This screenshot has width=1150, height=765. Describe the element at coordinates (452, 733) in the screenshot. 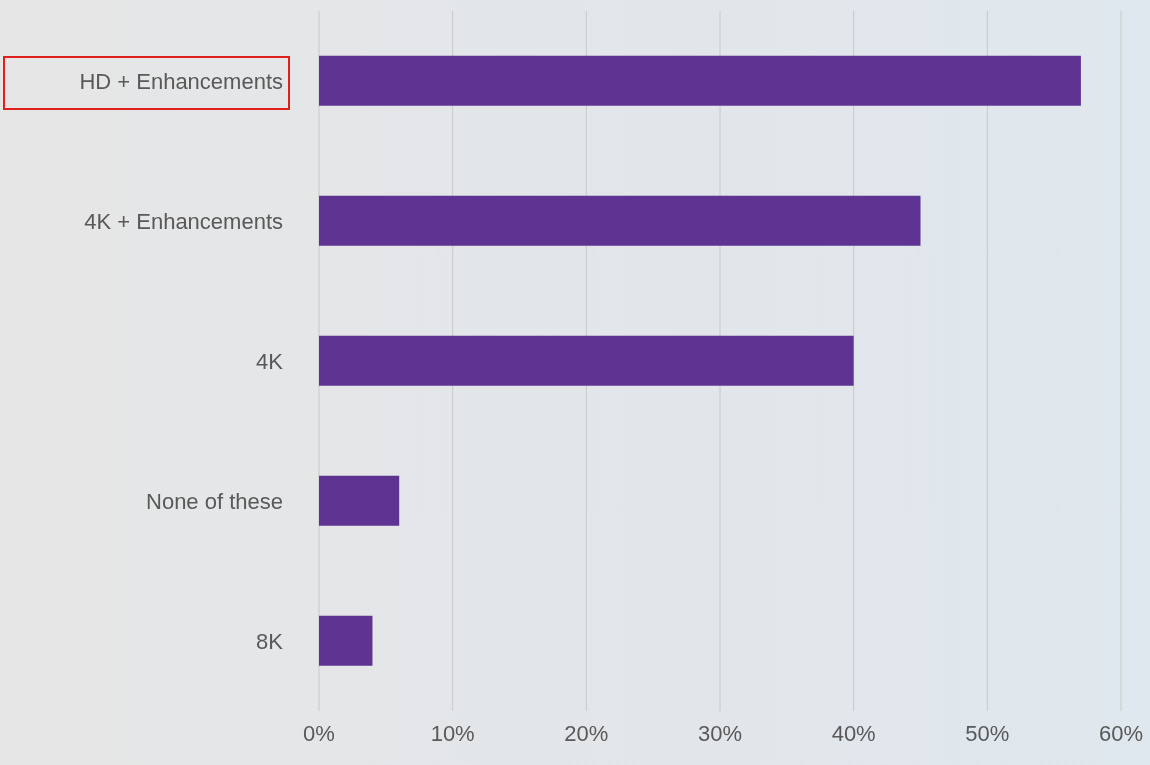

I see `x-tick-label: 10%` at that location.